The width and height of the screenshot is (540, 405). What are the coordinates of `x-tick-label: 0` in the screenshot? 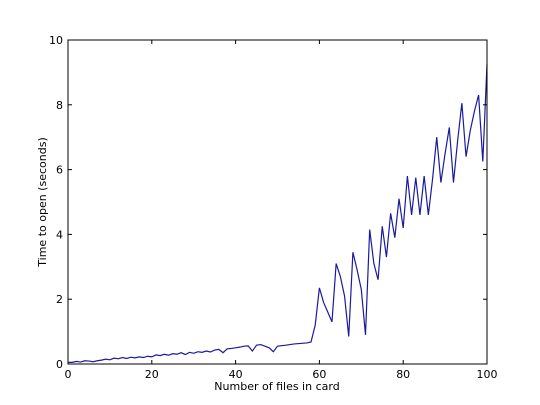 It's located at (68, 374).